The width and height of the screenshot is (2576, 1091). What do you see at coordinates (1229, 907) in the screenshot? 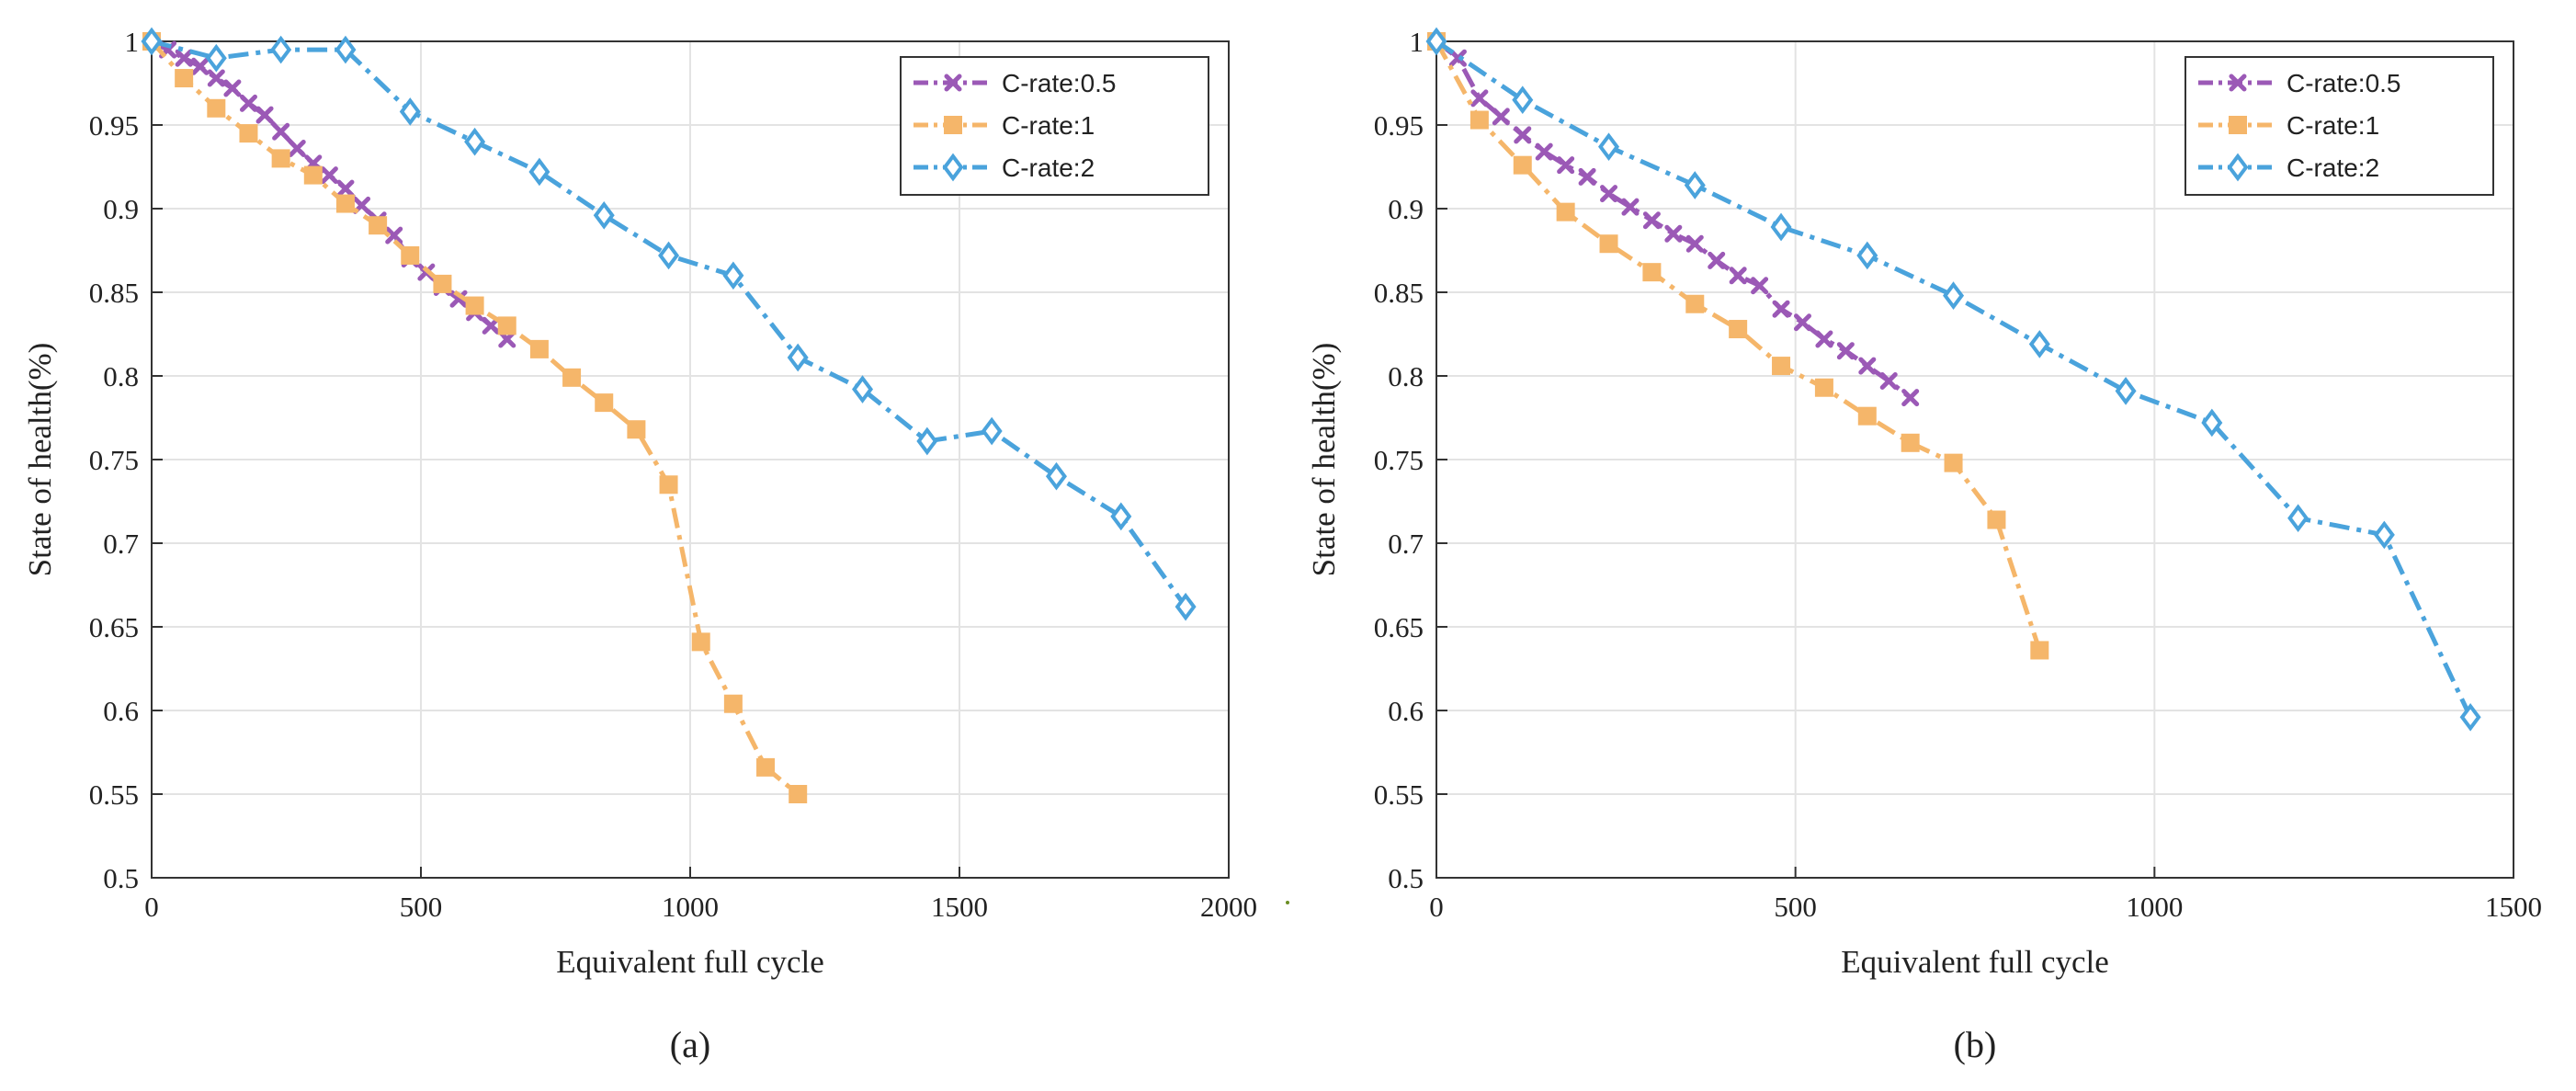
I see `x-tick-label-a-4: 2000` at bounding box center [1229, 907].